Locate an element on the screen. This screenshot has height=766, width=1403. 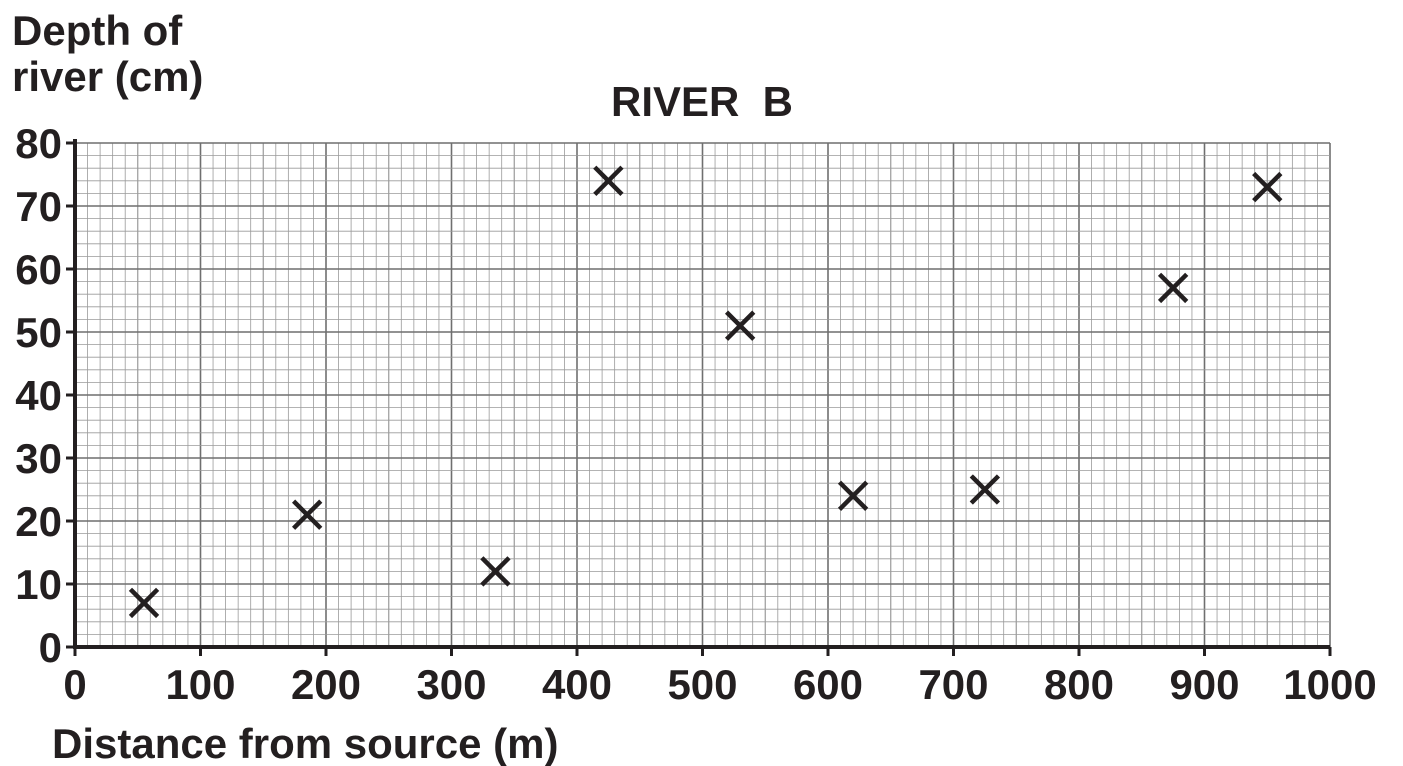
x-tick-label: 700 is located at coordinates (953, 684).